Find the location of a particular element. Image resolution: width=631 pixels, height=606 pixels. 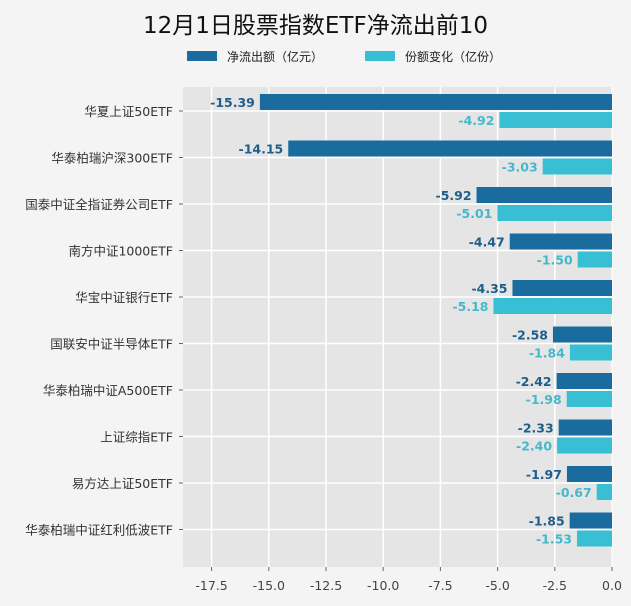

category-label: 国泰中证全指证券公司ETF is located at coordinates (99, 204).